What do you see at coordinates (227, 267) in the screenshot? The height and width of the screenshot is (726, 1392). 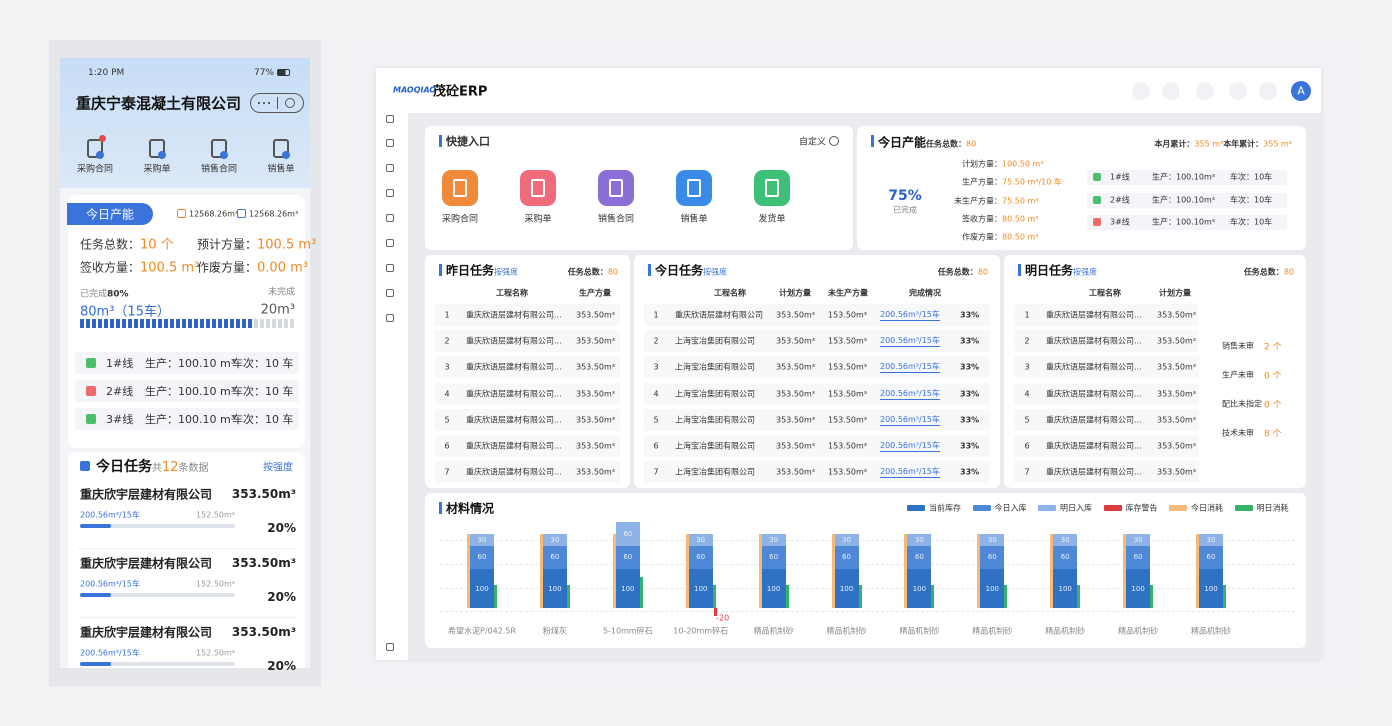 I see `text: 作废方量：` at bounding box center [227, 267].